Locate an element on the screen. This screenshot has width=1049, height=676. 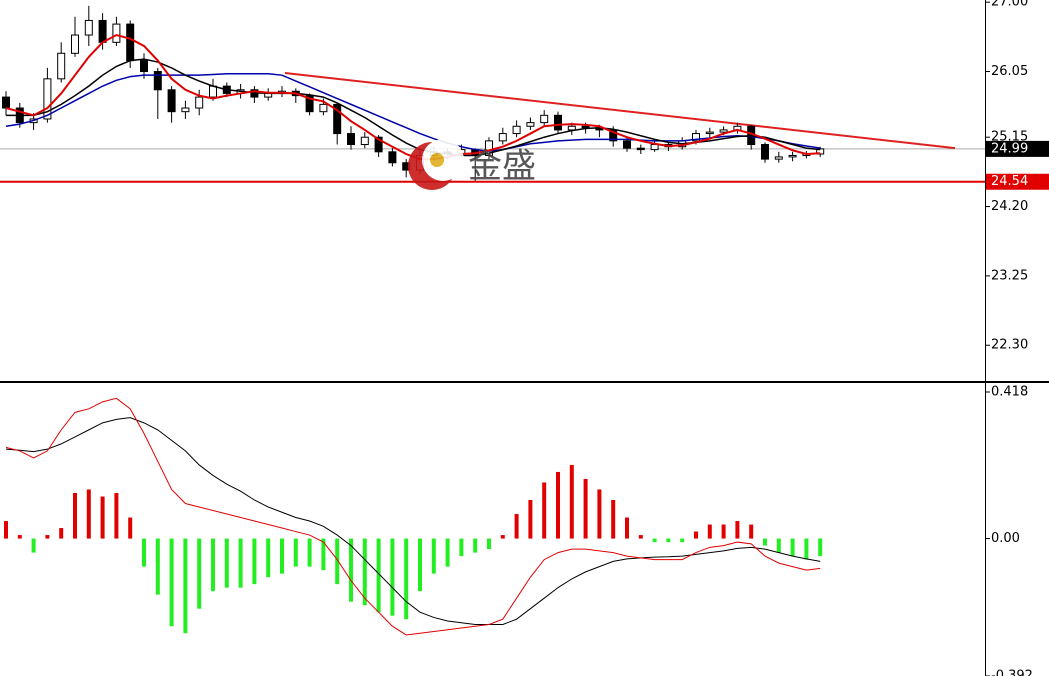
logo-dot is located at coordinates (437, 160).